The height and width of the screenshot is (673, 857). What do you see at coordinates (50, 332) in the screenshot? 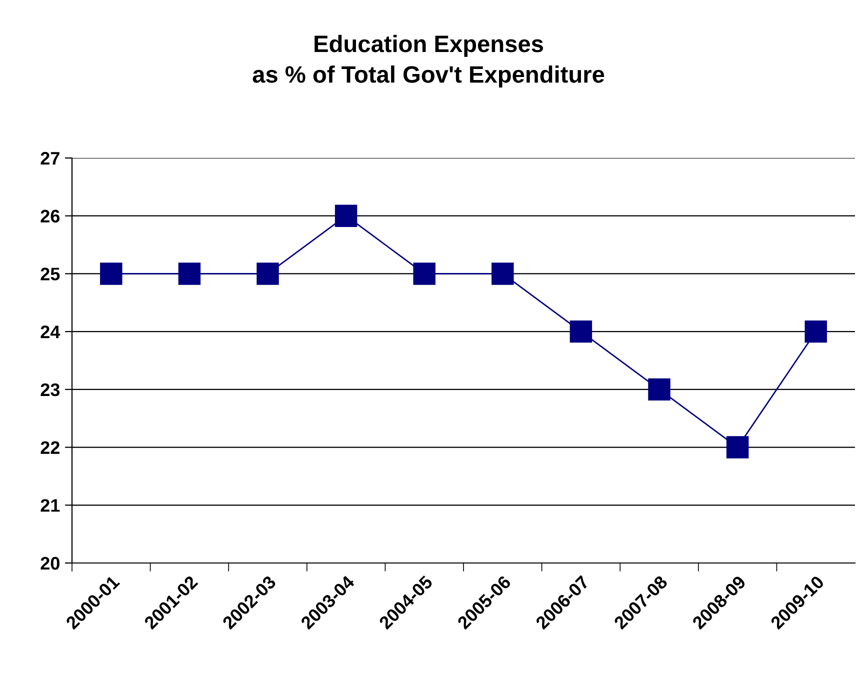
I see `y-tick-label: 24` at bounding box center [50, 332].